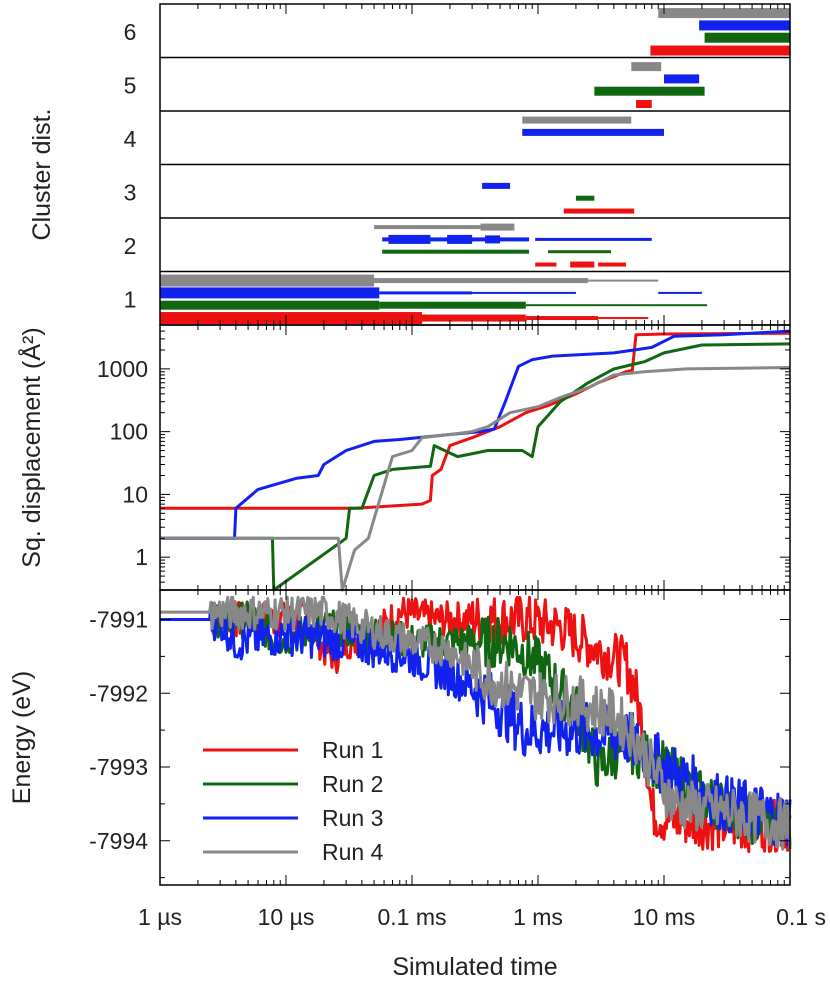 The height and width of the screenshot is (985, 830). I want to click on cluster-interval-run2-cat6, so click(747, 37).